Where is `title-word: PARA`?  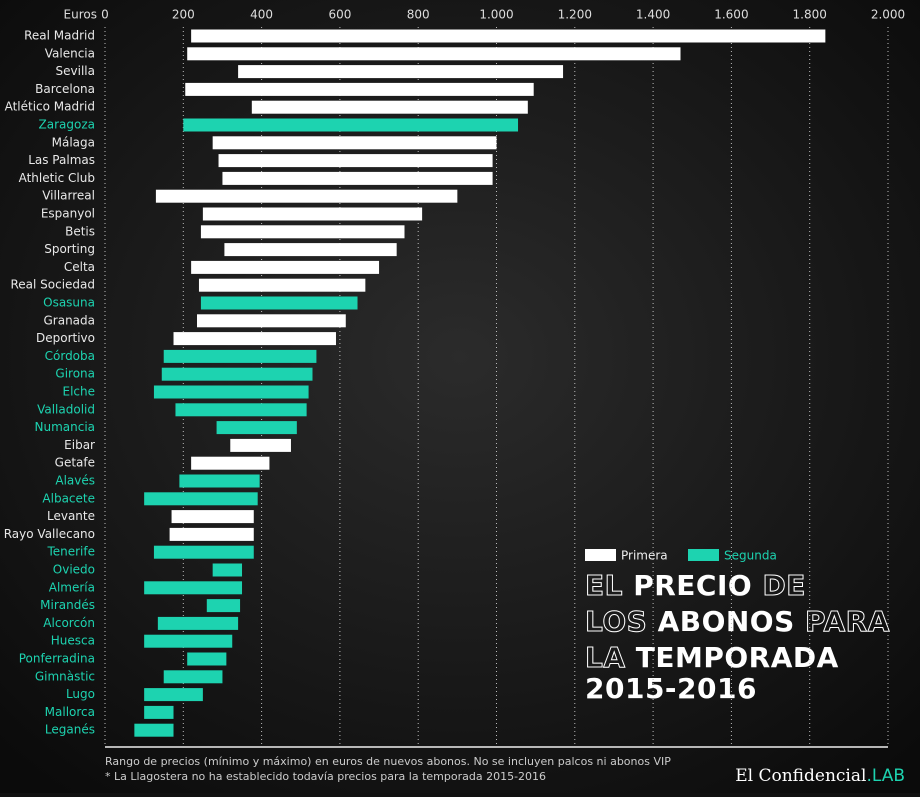
title-word: PARA is located at coordinates (847, 621).